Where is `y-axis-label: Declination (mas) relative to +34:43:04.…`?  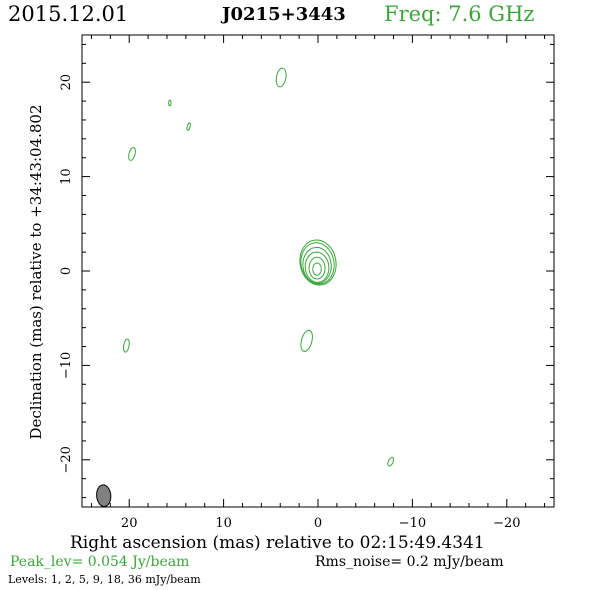
y-axis-label: Declination (mas) relative to +34:43:04.… is located at coordinates (36, 271).